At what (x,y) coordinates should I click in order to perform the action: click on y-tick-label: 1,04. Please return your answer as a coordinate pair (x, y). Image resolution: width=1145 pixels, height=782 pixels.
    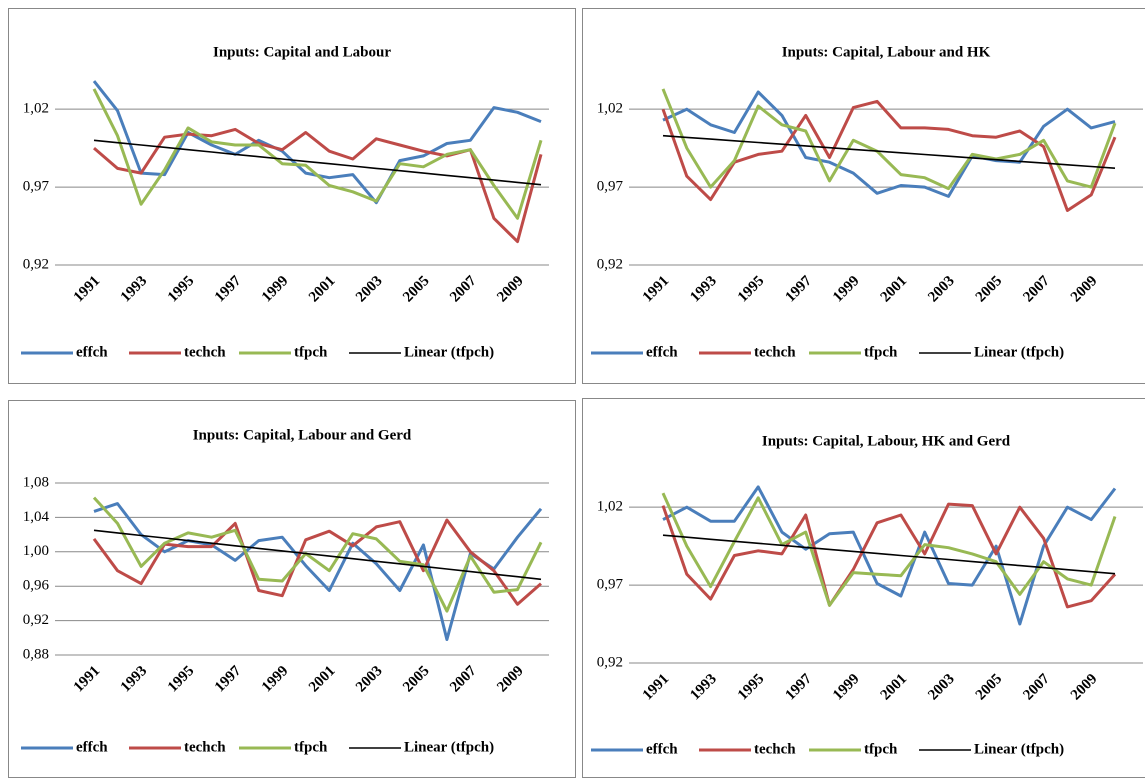
    Looking at the image, I should click on (36, 517).